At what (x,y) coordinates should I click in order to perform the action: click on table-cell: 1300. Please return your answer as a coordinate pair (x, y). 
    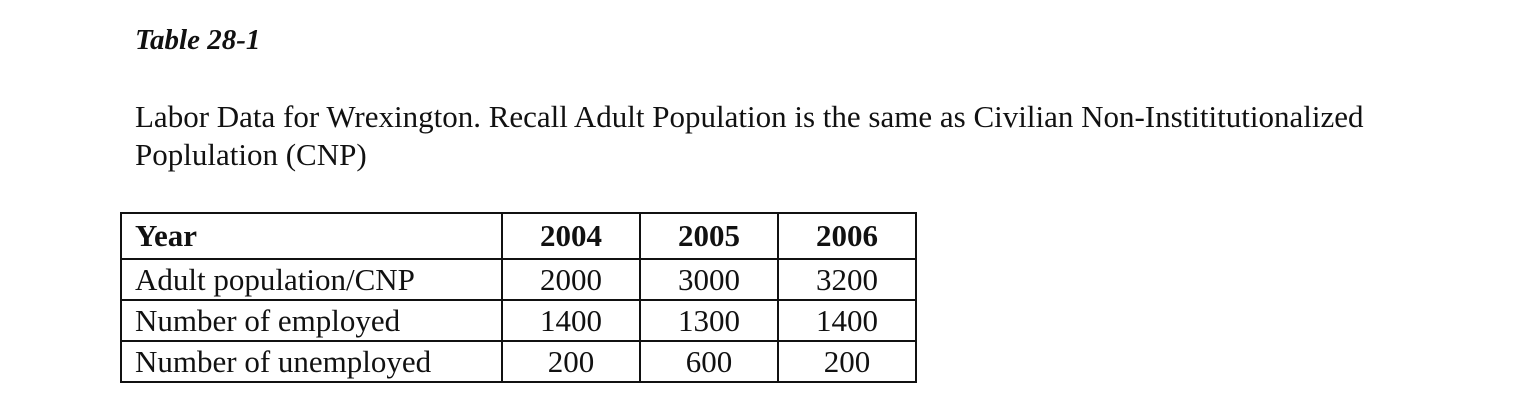
    Looking at the image, I should click on (709, 320).